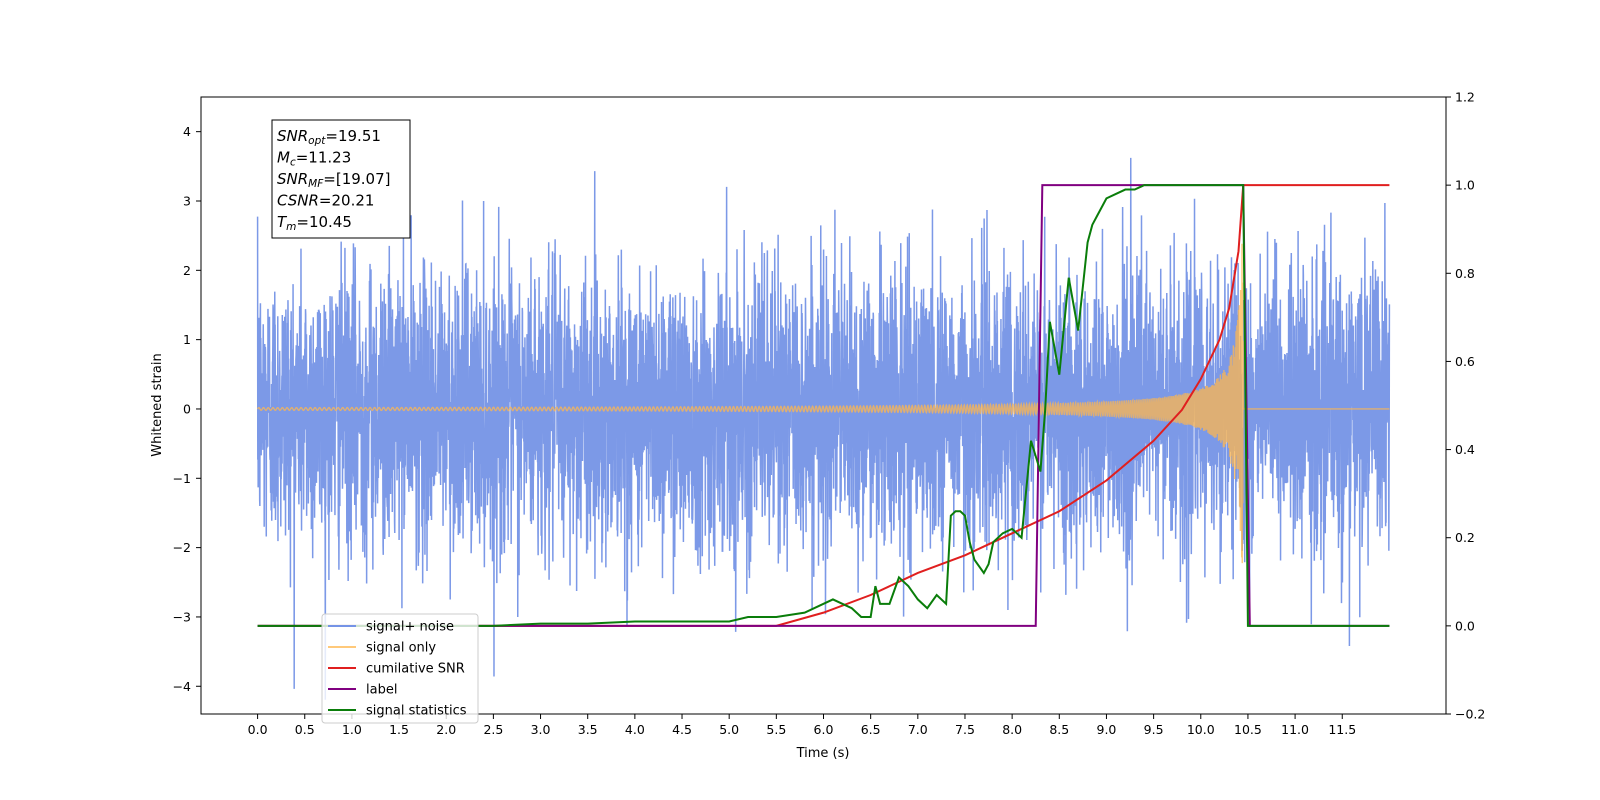 The image size is (1600, 800). What do you see at coordinates (314, 223) in the screenshot?
I see `annotation-line: Tm=10.45` at bounding box center [314, 223].